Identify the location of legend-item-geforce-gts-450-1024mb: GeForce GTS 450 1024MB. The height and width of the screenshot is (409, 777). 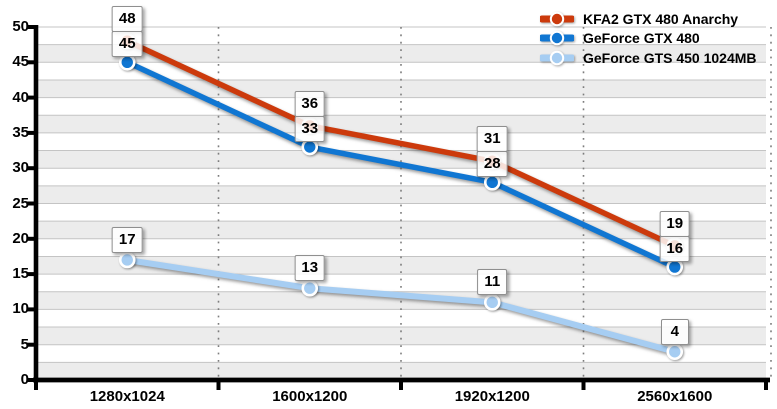
(648, 58).